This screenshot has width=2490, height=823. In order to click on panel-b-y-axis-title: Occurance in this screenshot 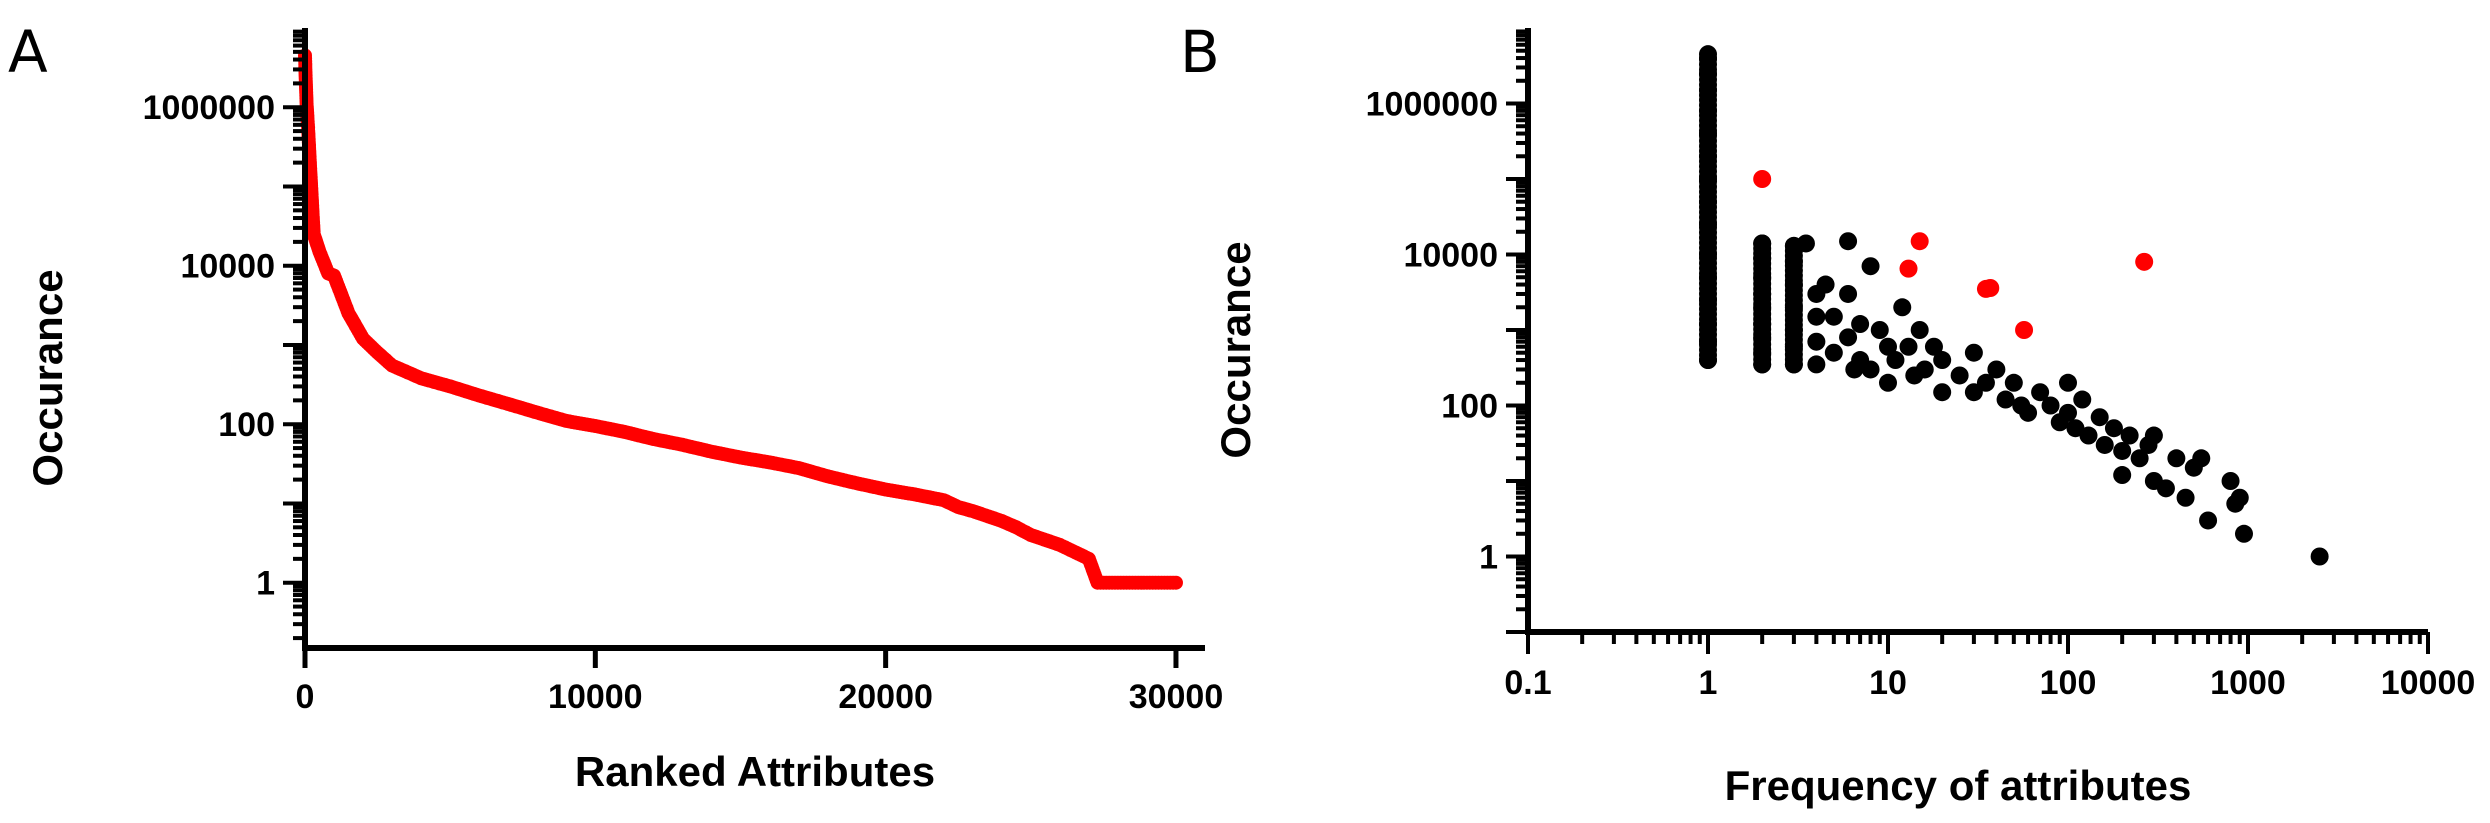, I will do `click(1235, 349)`.